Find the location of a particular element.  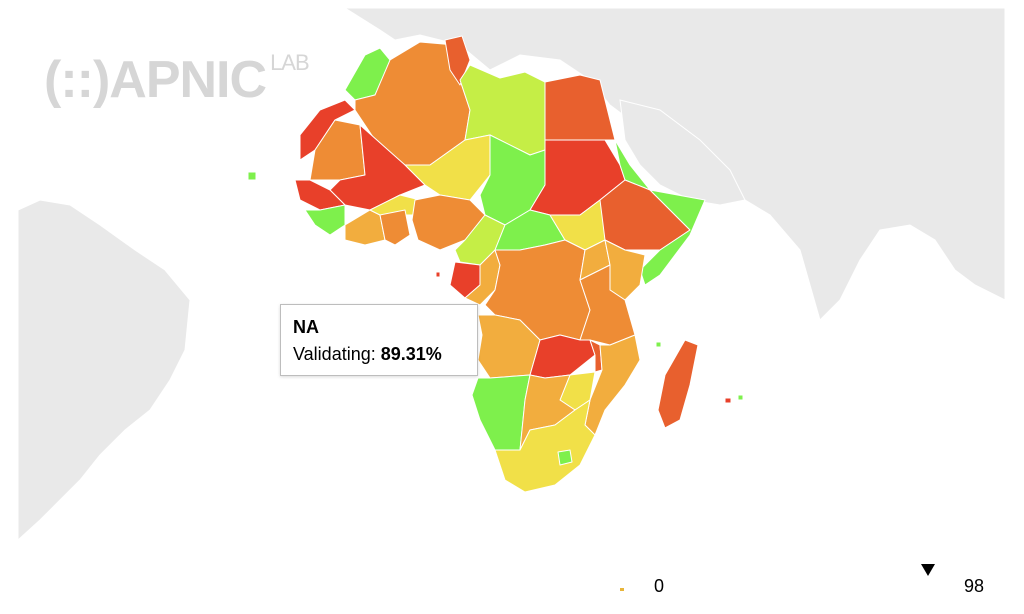

region-somalia is located at coordinates (672, 237).